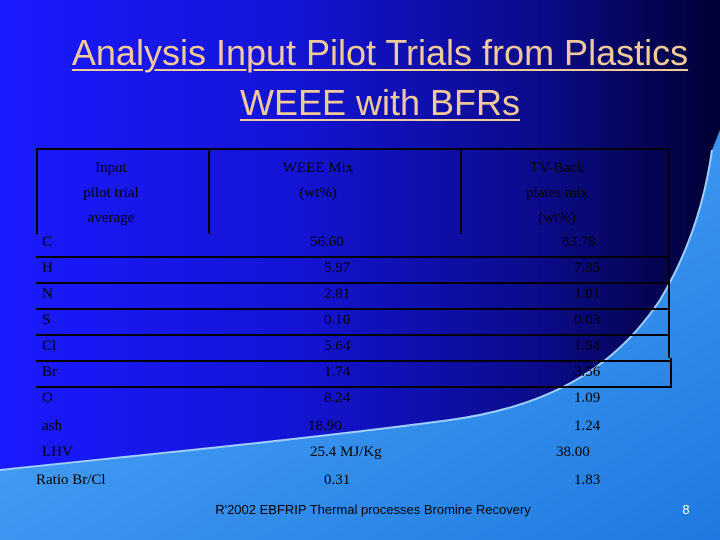 This screenshot has width=720, height=540. I want to click on table-row: S 0.10 0.03, so click(321, 320).